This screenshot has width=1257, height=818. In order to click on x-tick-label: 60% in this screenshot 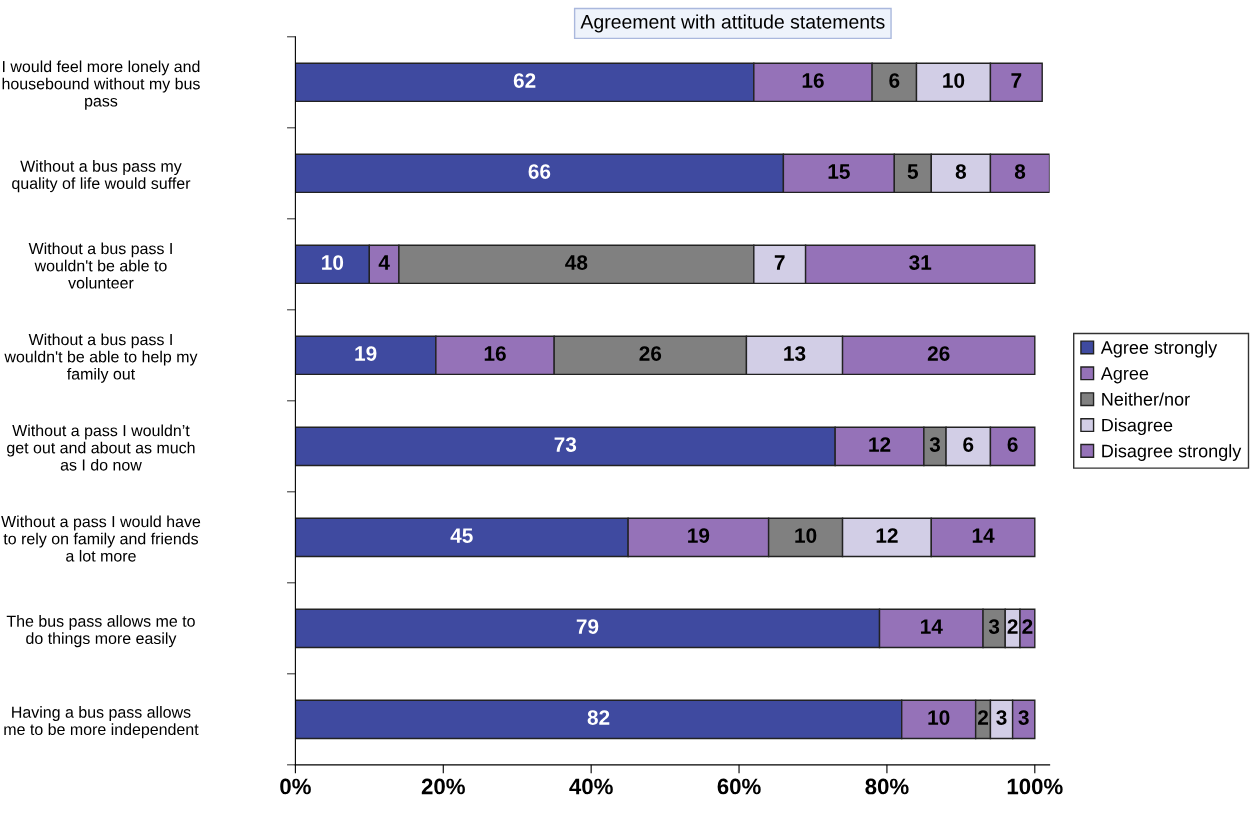, I will do `click(739, 786)`.